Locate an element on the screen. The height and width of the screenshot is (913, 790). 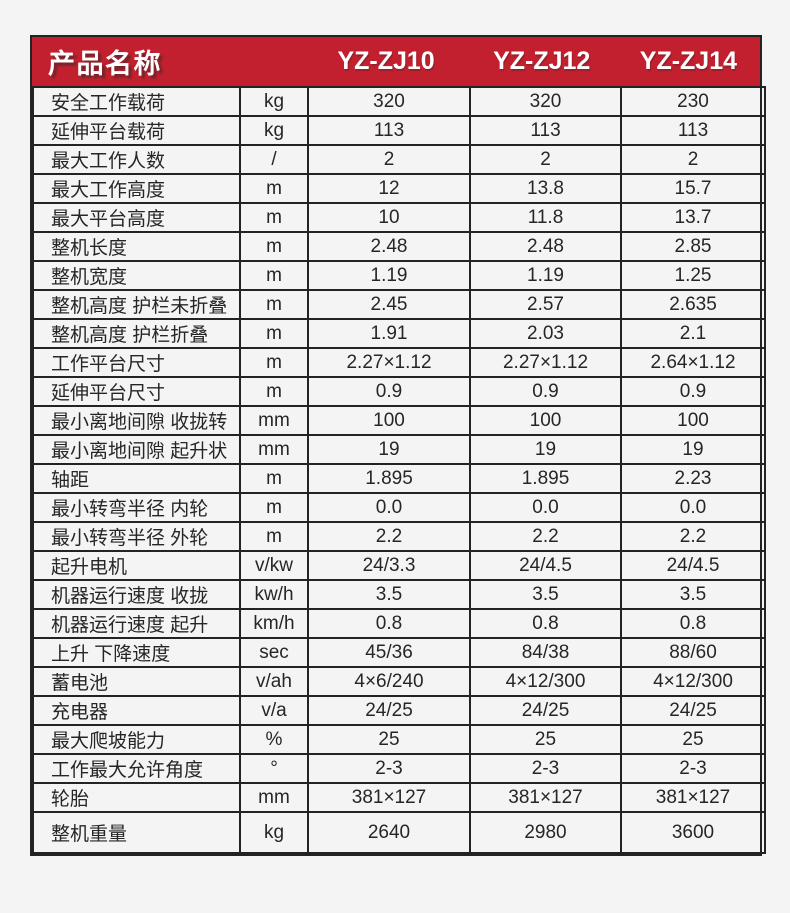
table-row: 延伸平台载荷 kg 113 113 113 is located at coordinates (399, 130).